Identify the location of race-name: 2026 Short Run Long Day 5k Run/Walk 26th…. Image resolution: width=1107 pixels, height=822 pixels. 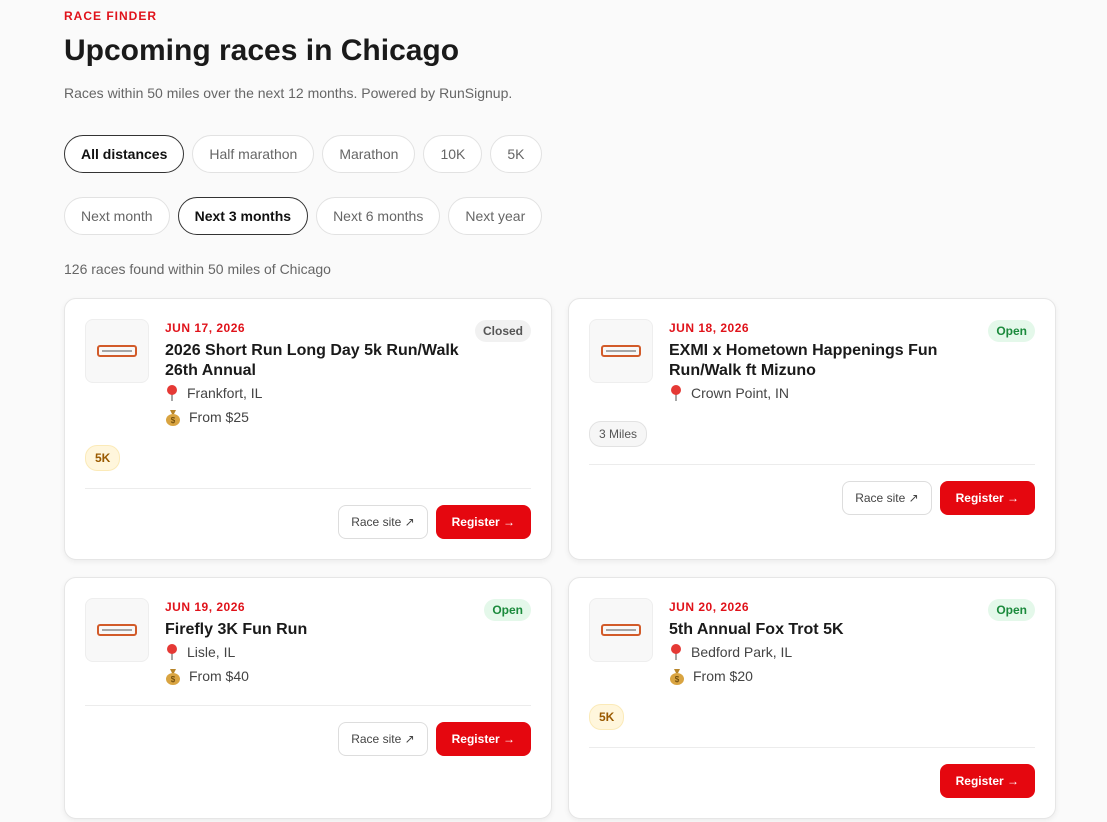
(312, 360).